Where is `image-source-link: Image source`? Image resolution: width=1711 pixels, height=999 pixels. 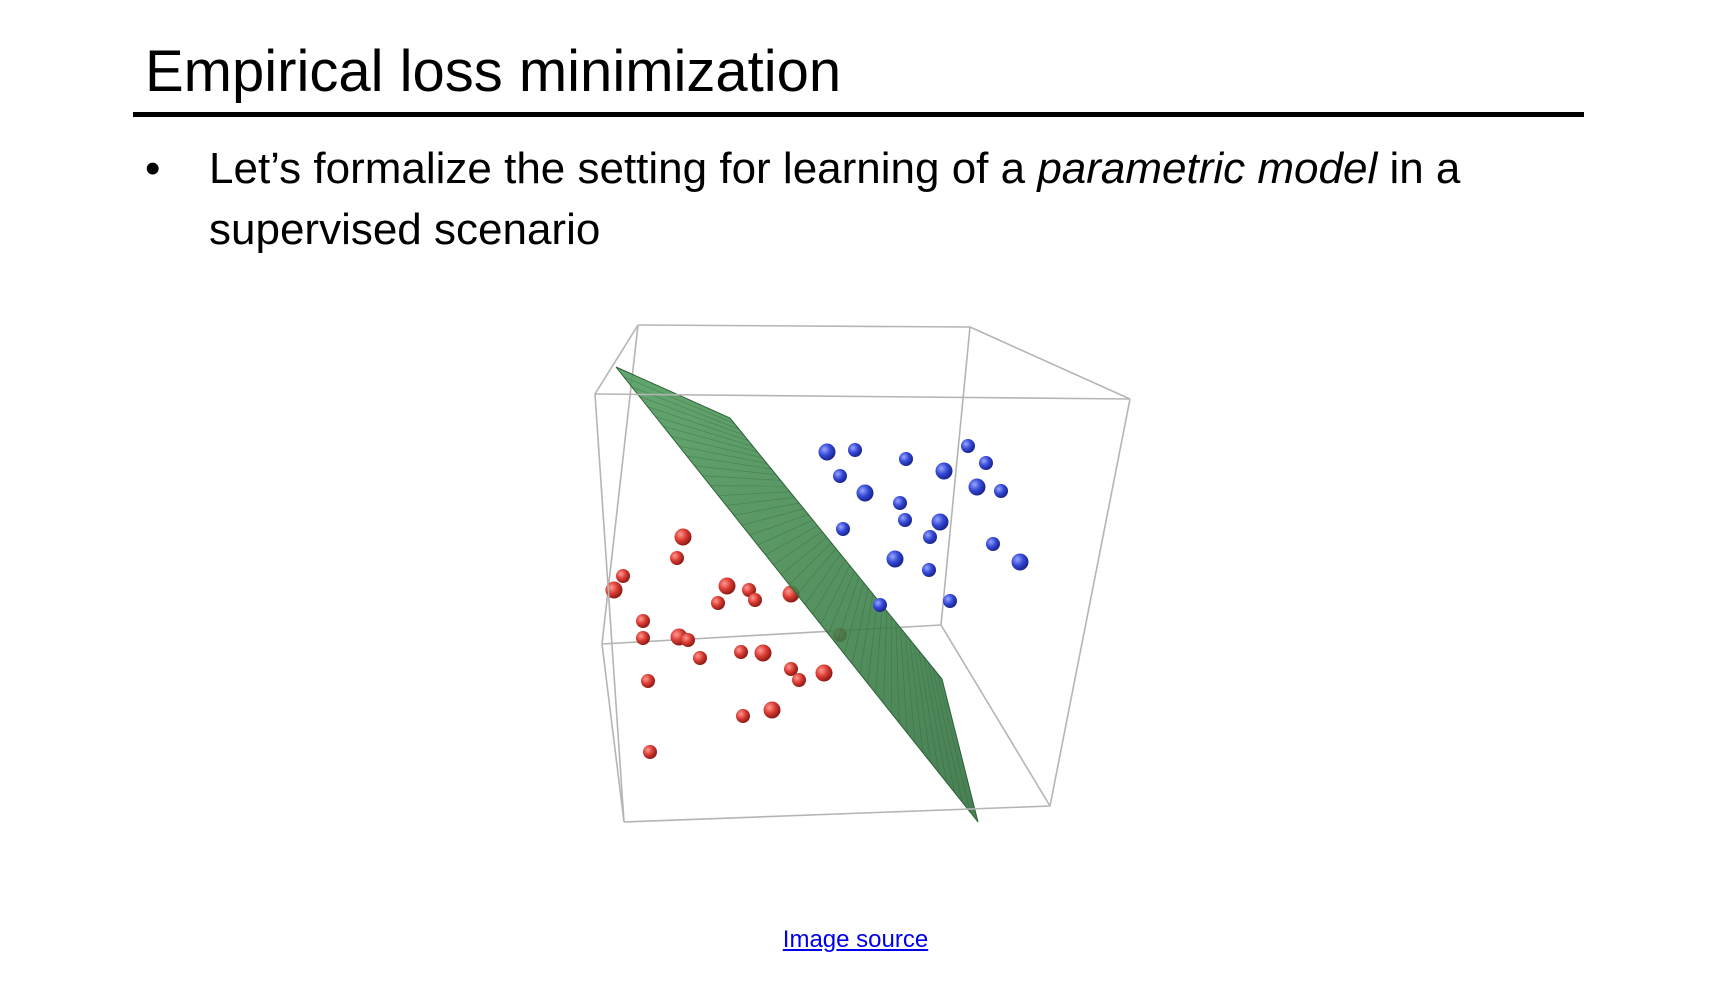 image-source-link: Image source is located at coordinates (855, 939).